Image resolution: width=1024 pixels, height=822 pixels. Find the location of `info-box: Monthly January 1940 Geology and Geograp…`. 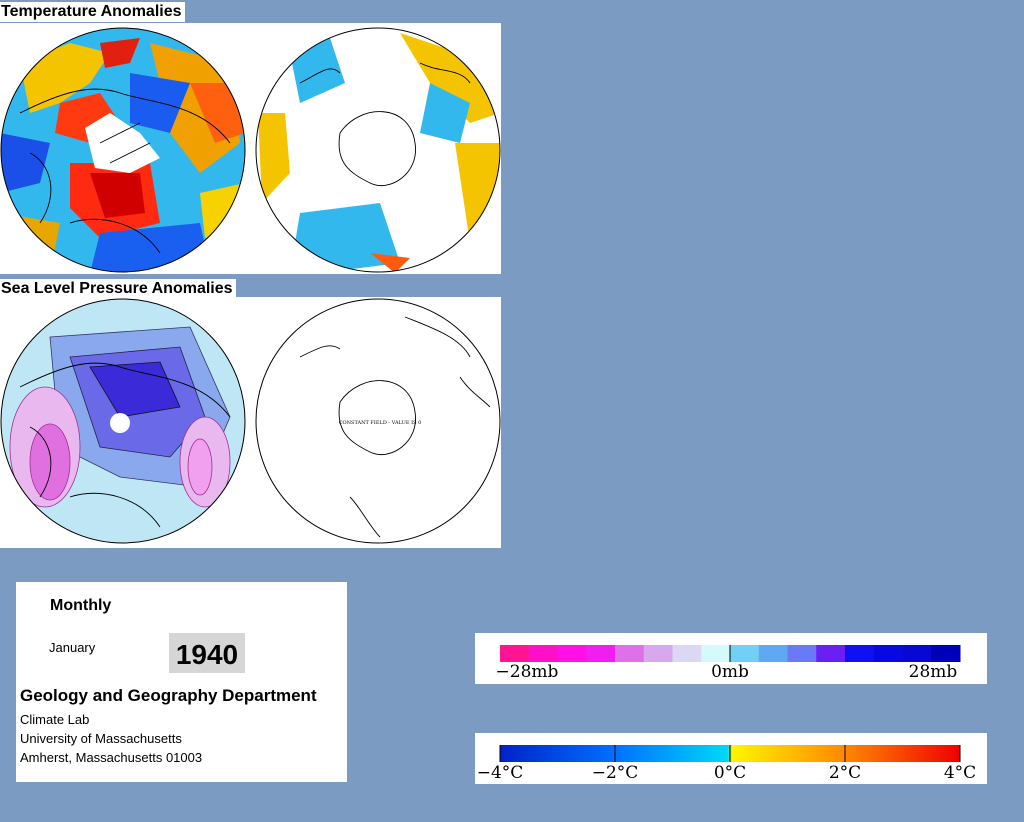

info-box: Monthly January 1940 Geology and Geograp… is located at coordinates (181, 682).